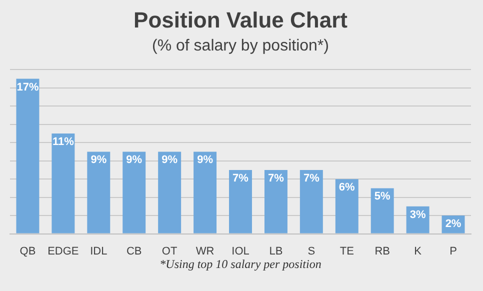 The width and height of the screenshot is (483, 291). I want to click on text: *Using top 10 salary per position, so click(241, 264).